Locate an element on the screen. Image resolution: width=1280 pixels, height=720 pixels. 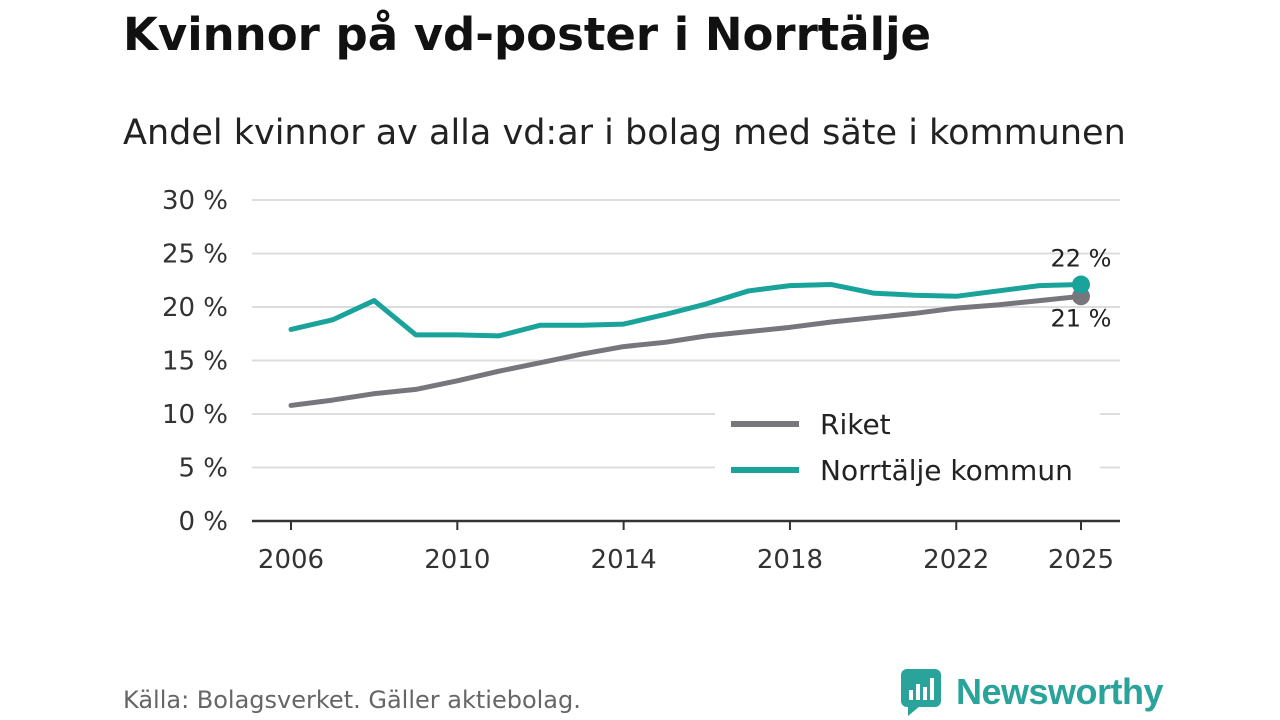
series-line-riket is located at coordinates (686, 350).